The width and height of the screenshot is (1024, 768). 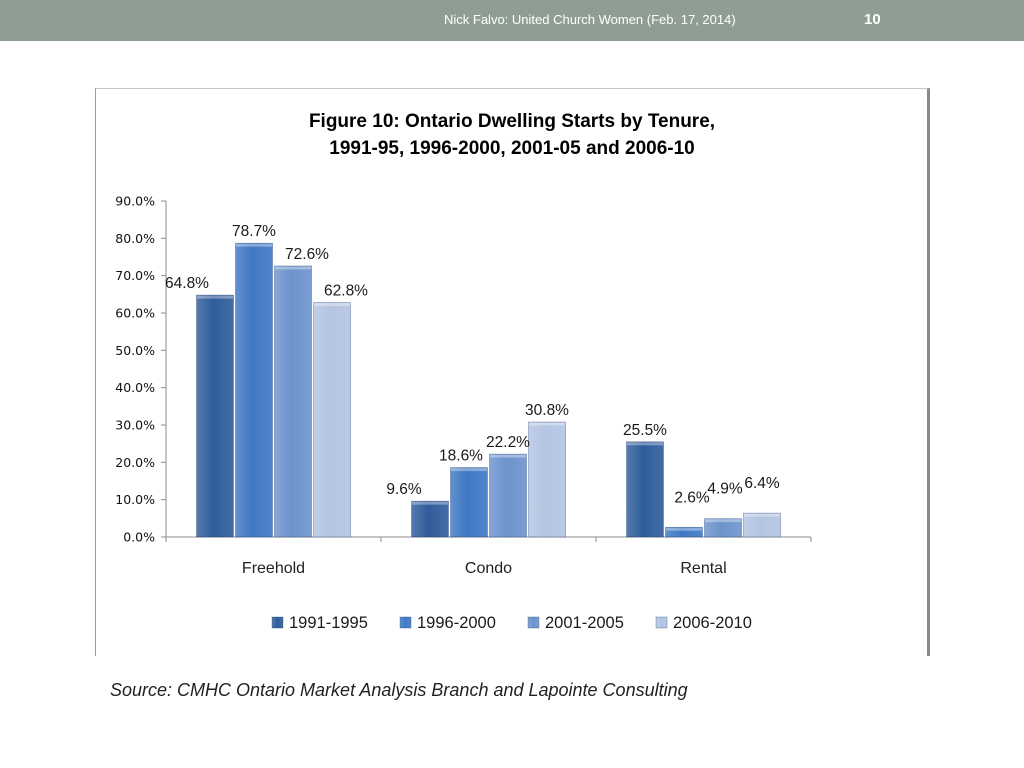 I want to click on bar-1996-2000-Freehold, so click(x=254, y=390).